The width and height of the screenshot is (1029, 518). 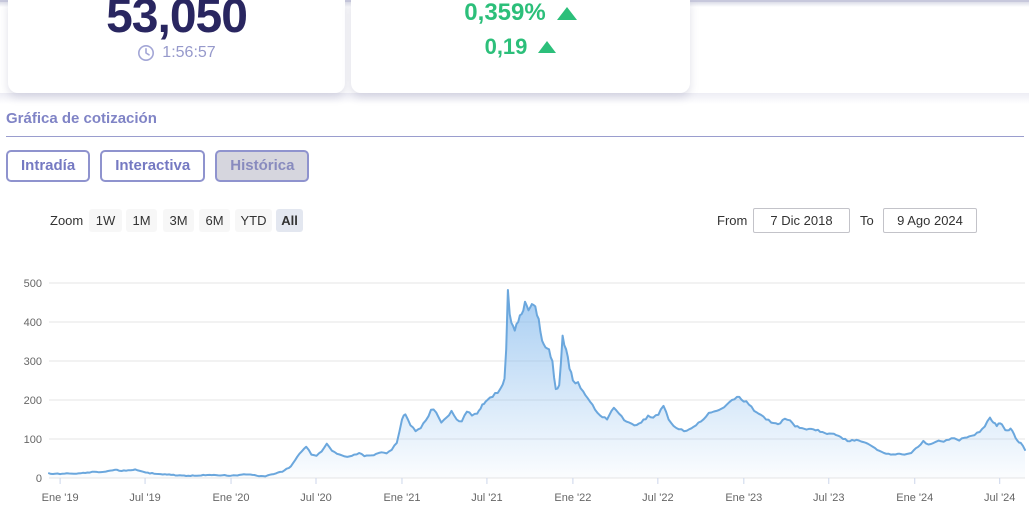 I want to click on range-button-1m: 1M, so click(x=141, y=220).